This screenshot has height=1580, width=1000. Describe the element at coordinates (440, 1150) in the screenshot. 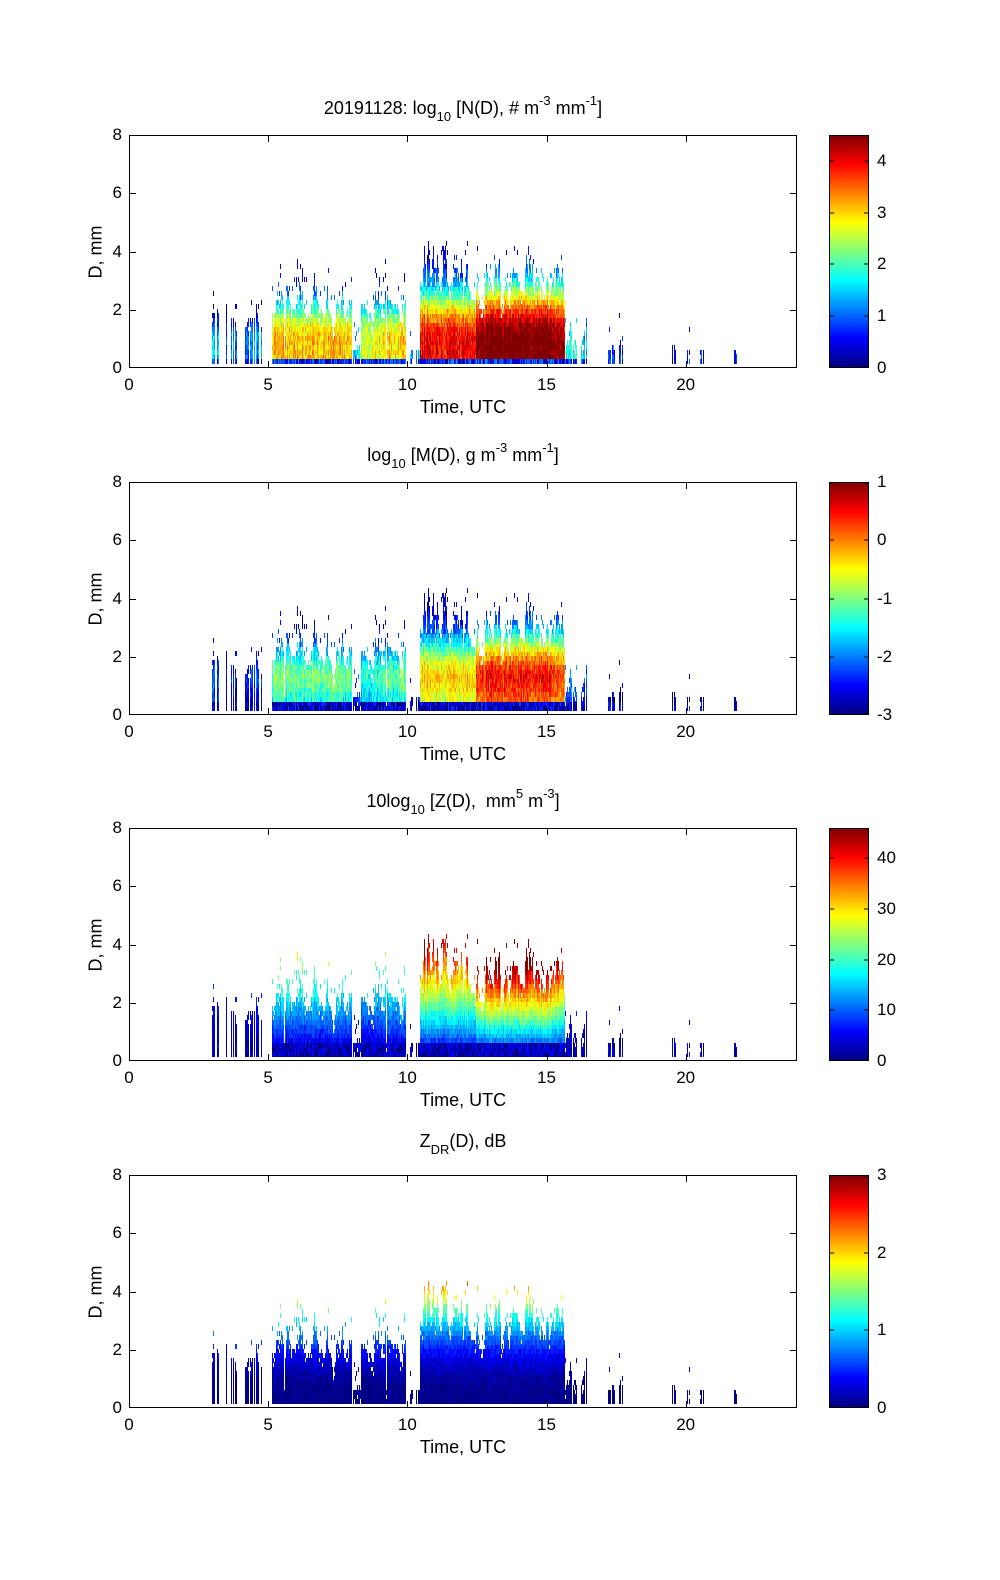

I see `title-segment: DR` at that location.